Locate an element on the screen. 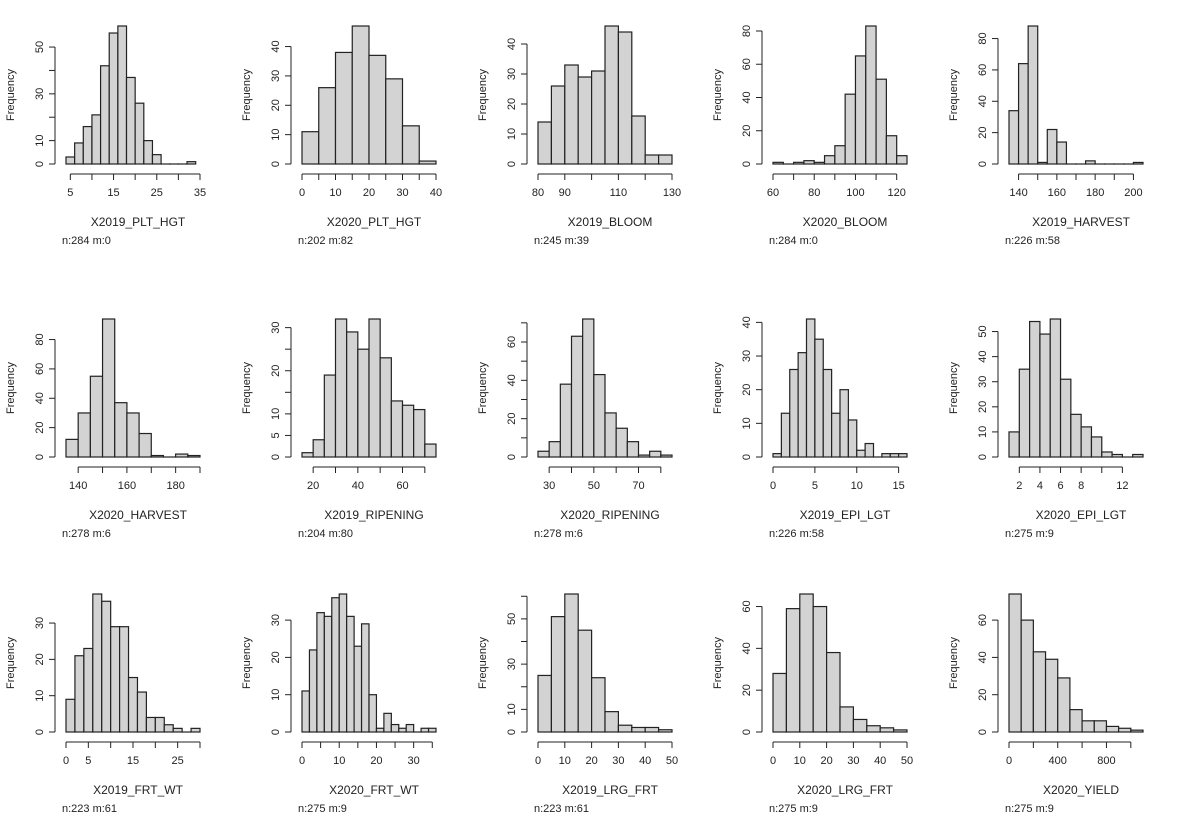  x-tick-label: 10 is located at coordinates (565, 761).